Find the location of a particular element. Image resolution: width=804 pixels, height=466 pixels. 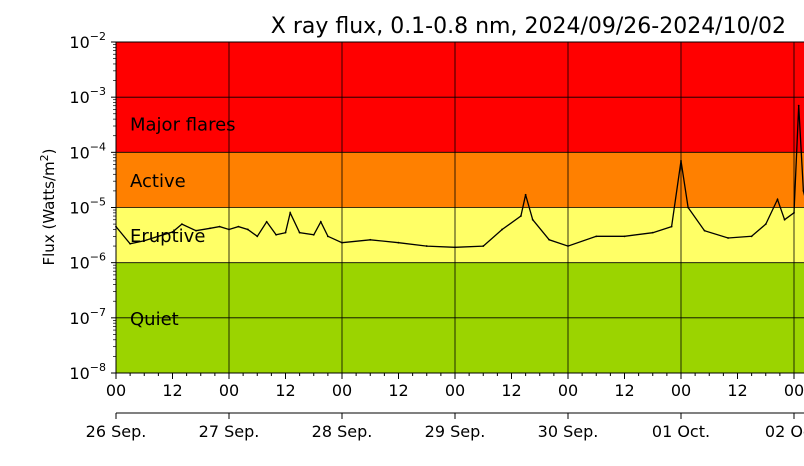

y-tick-label: 10⁻⁵ is located at coordinates (87, 207).